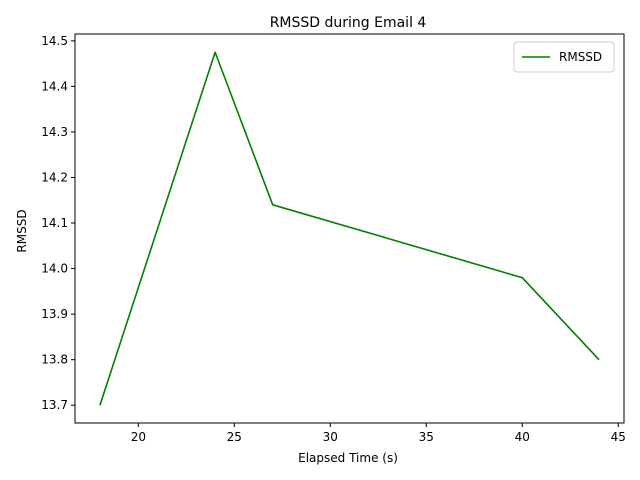 The height and width of the screenshot is (480, 640). Describe the element at coordinates (54, 41) in the screenshot. I see `y-tick-label: 14.5` at that location.